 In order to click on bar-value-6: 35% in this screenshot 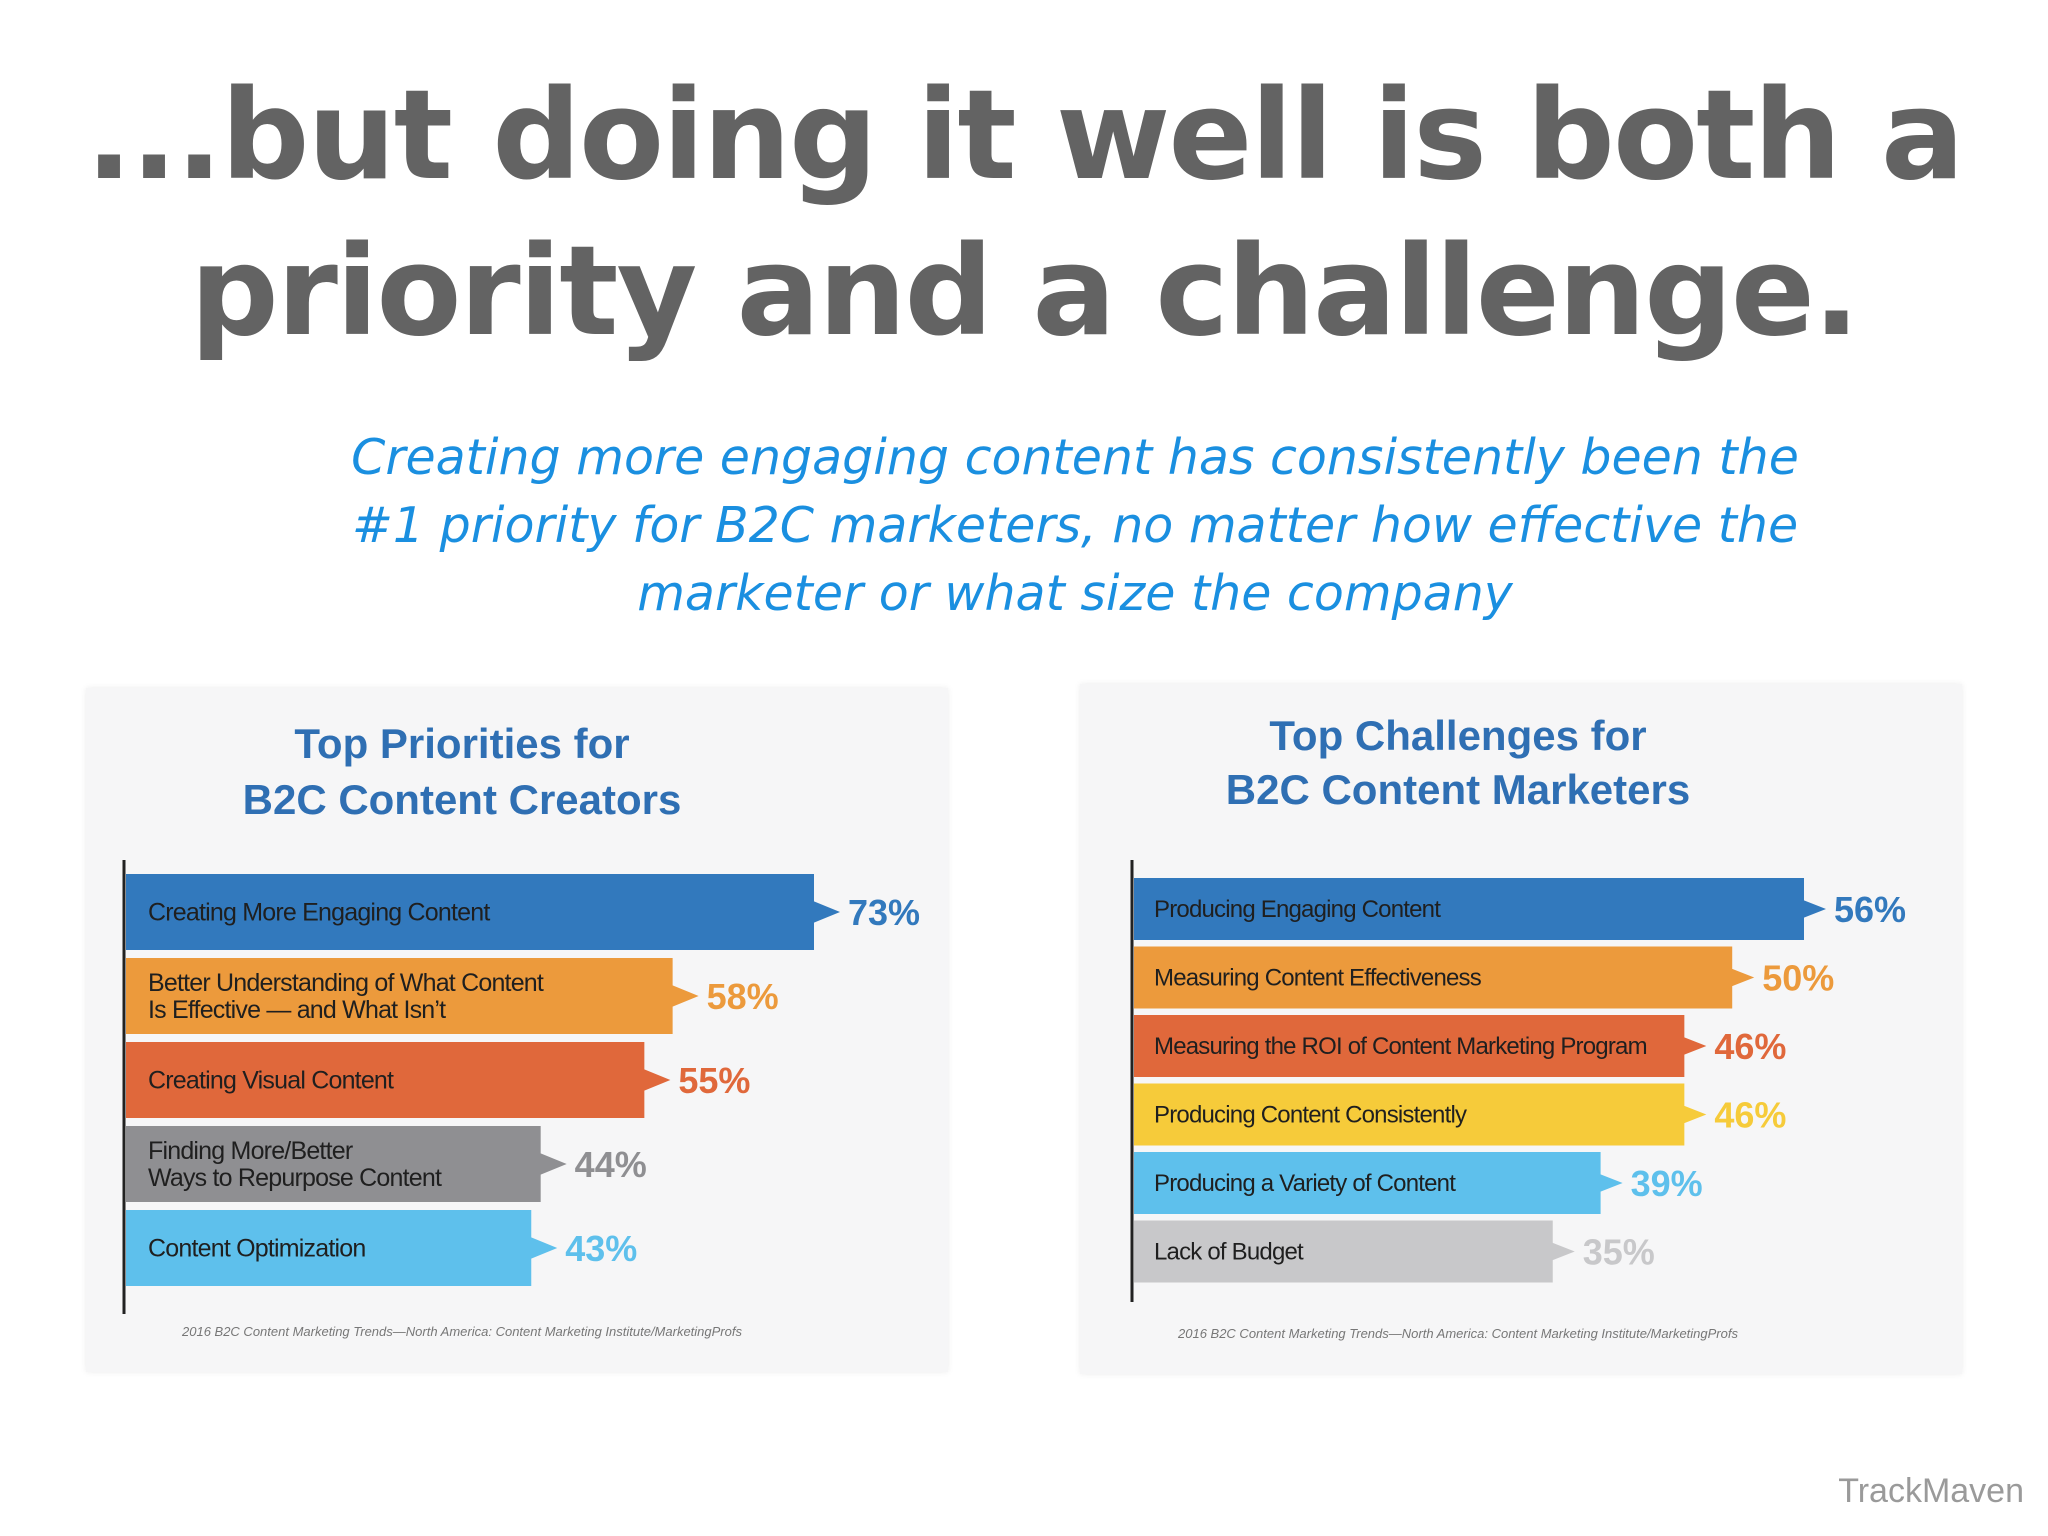, I will do `click(1619, 1251)`.